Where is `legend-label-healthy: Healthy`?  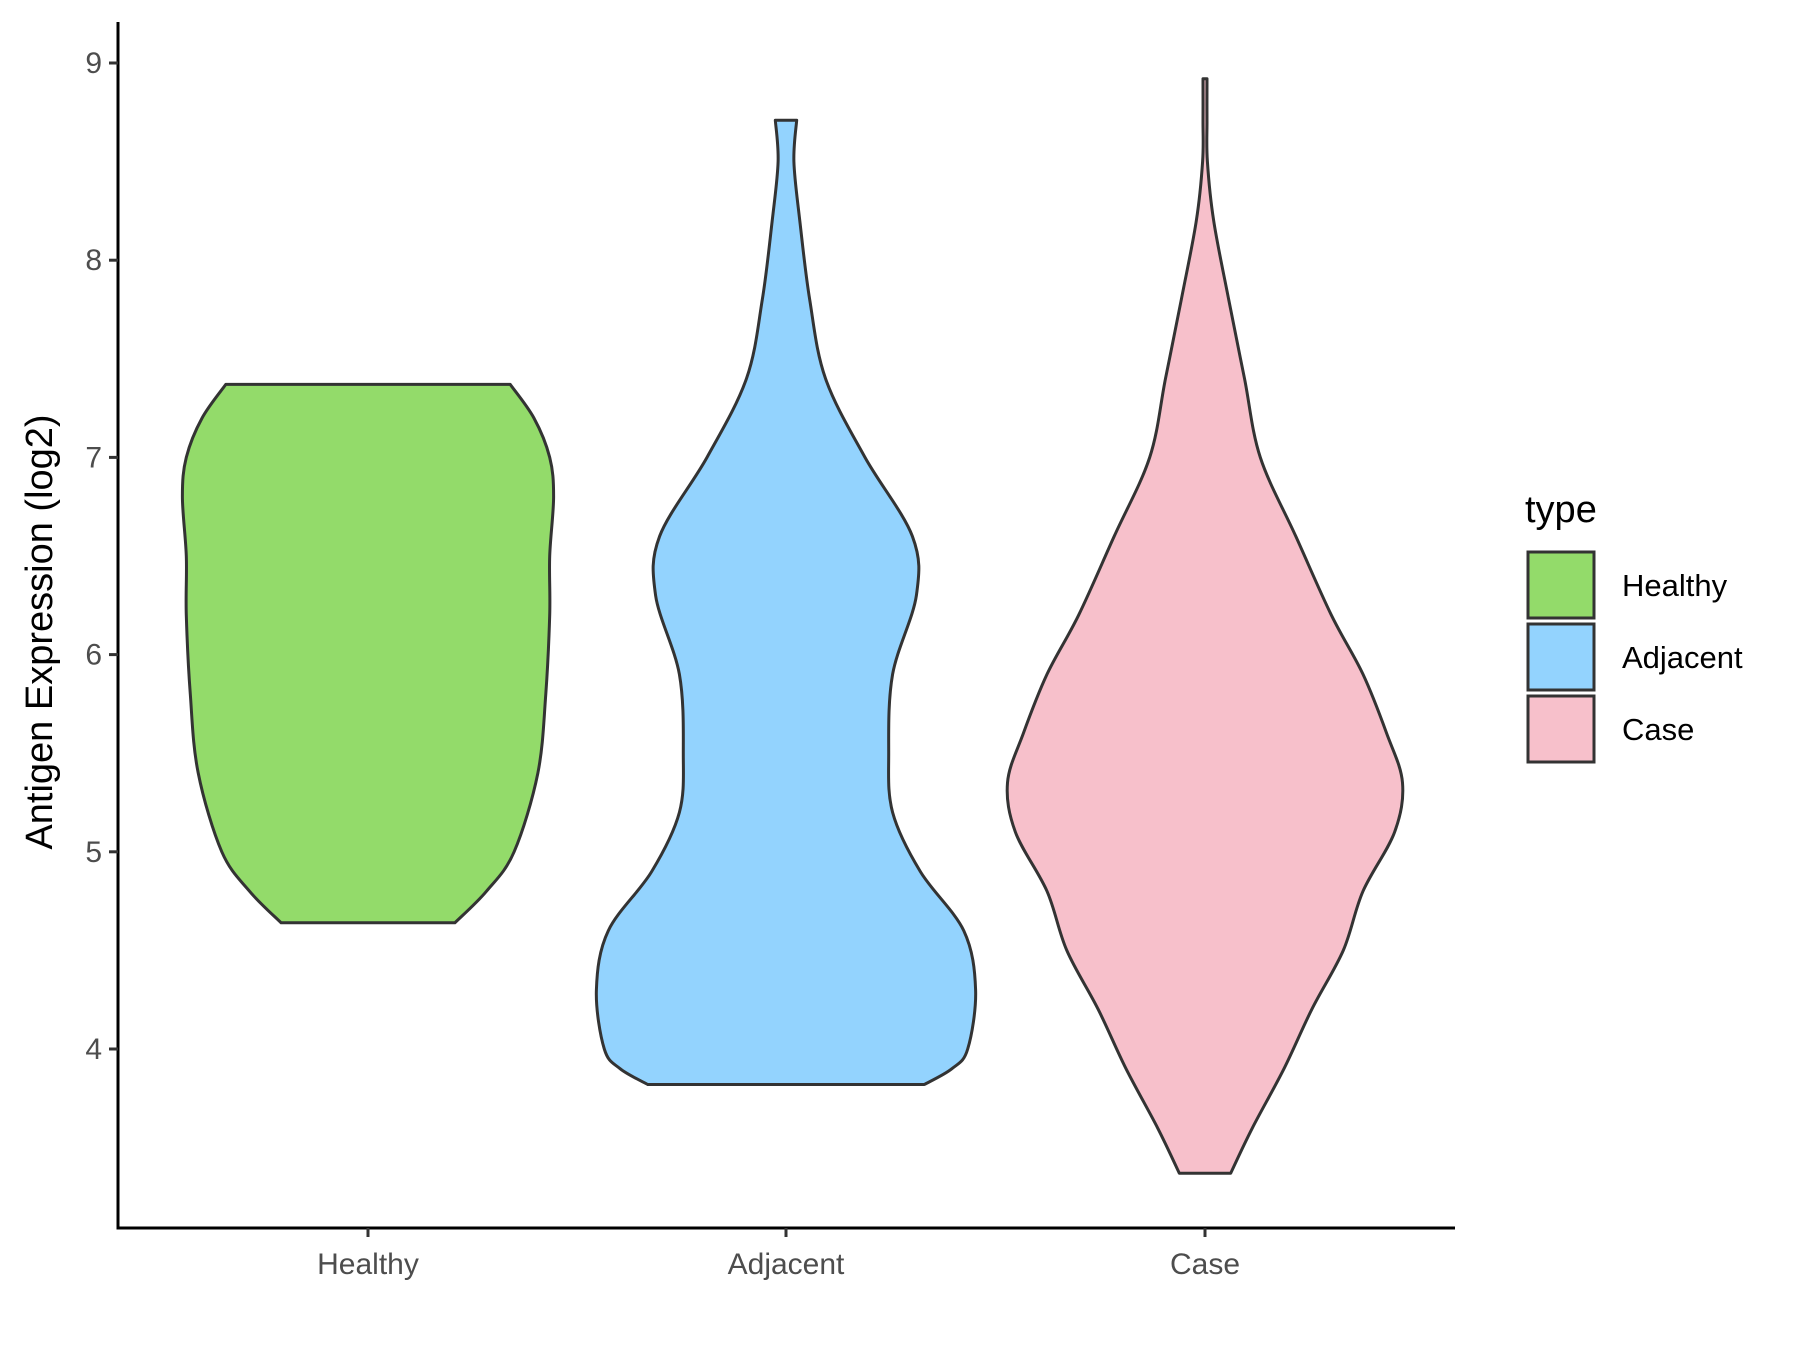
legend-label-healthy: Healthy is located at coordinates (1675, 585).